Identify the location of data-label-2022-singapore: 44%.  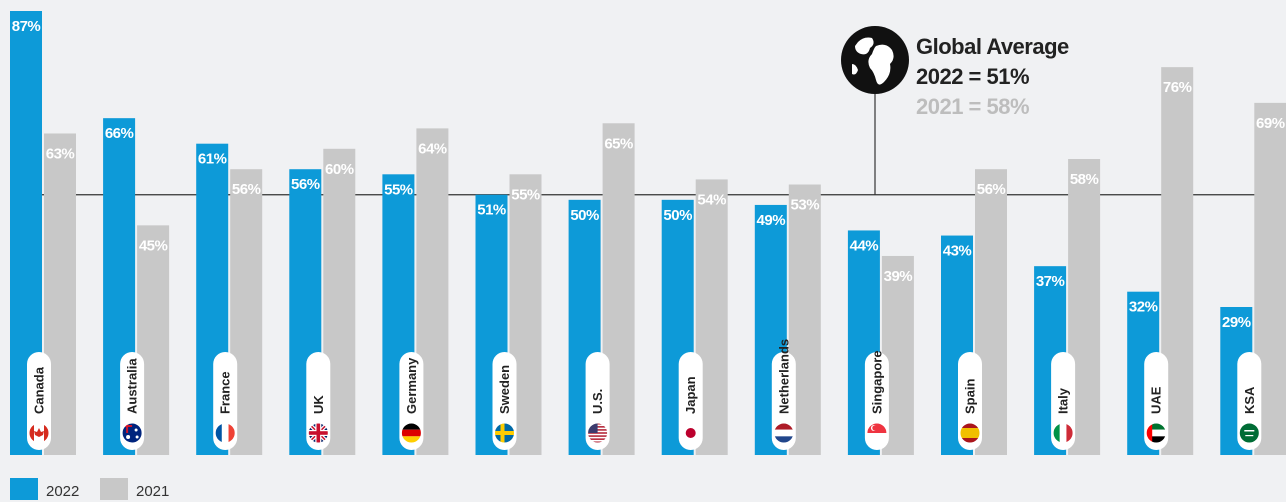
(864, 245).